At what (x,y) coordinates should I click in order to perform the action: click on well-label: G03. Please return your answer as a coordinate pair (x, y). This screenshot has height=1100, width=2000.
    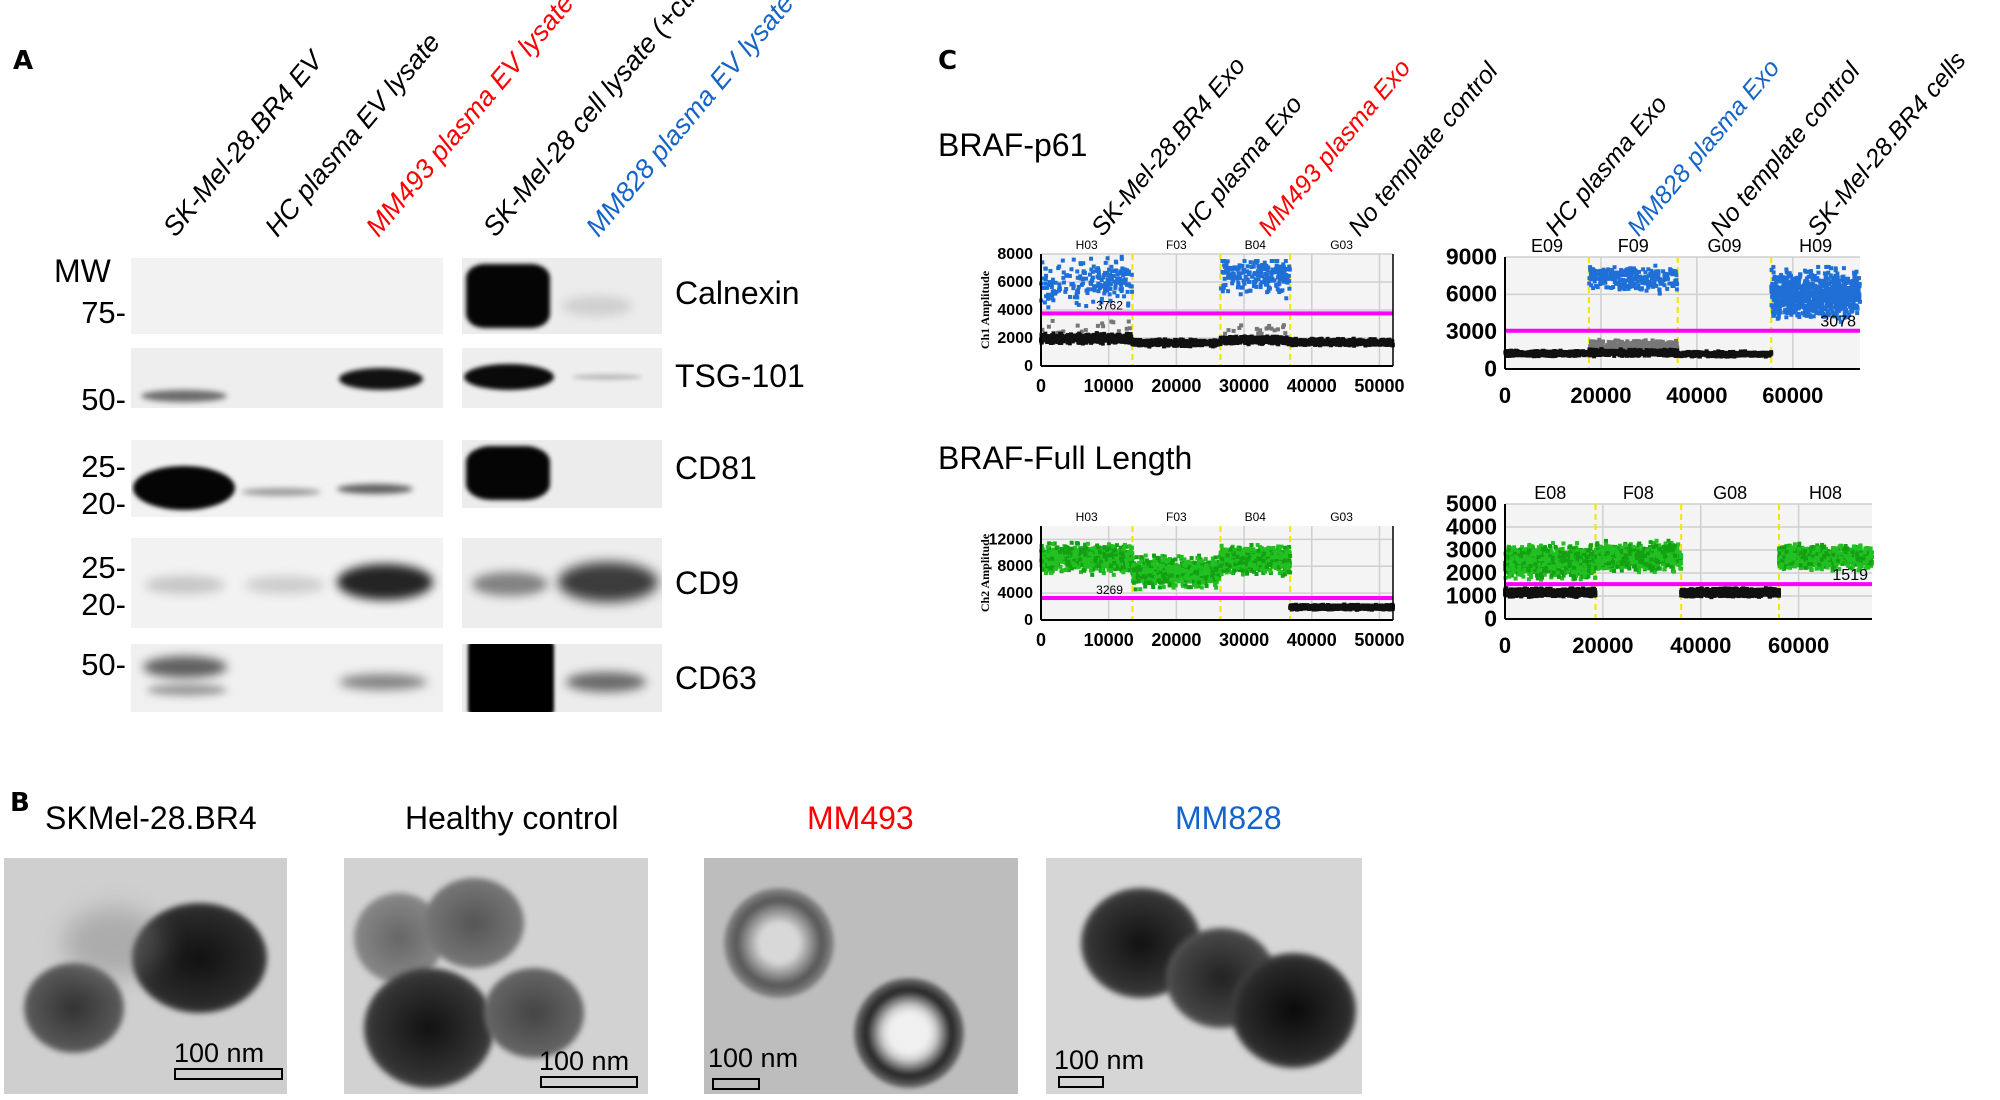
    Looking at the image, I should click on (1341, 245).